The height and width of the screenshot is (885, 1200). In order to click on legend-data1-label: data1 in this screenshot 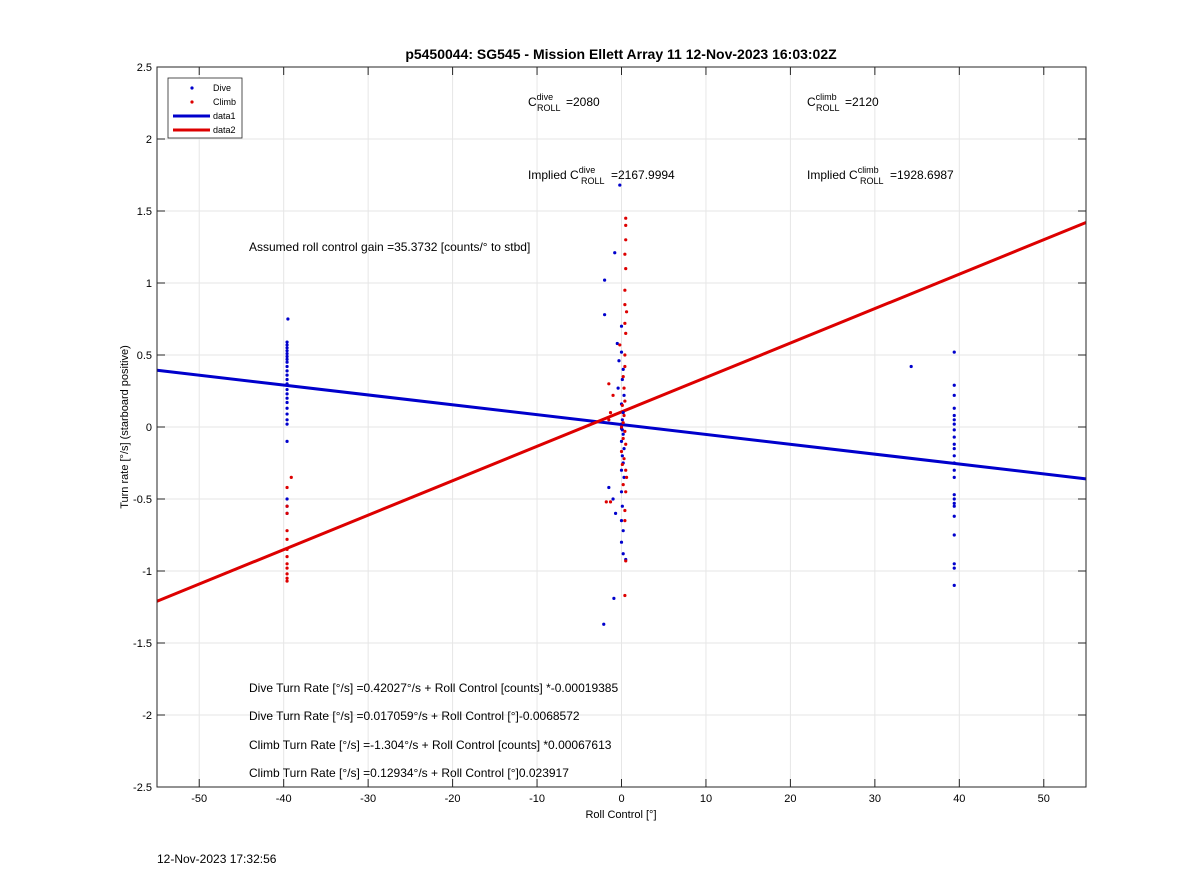, I will do `click(224, 116)`.